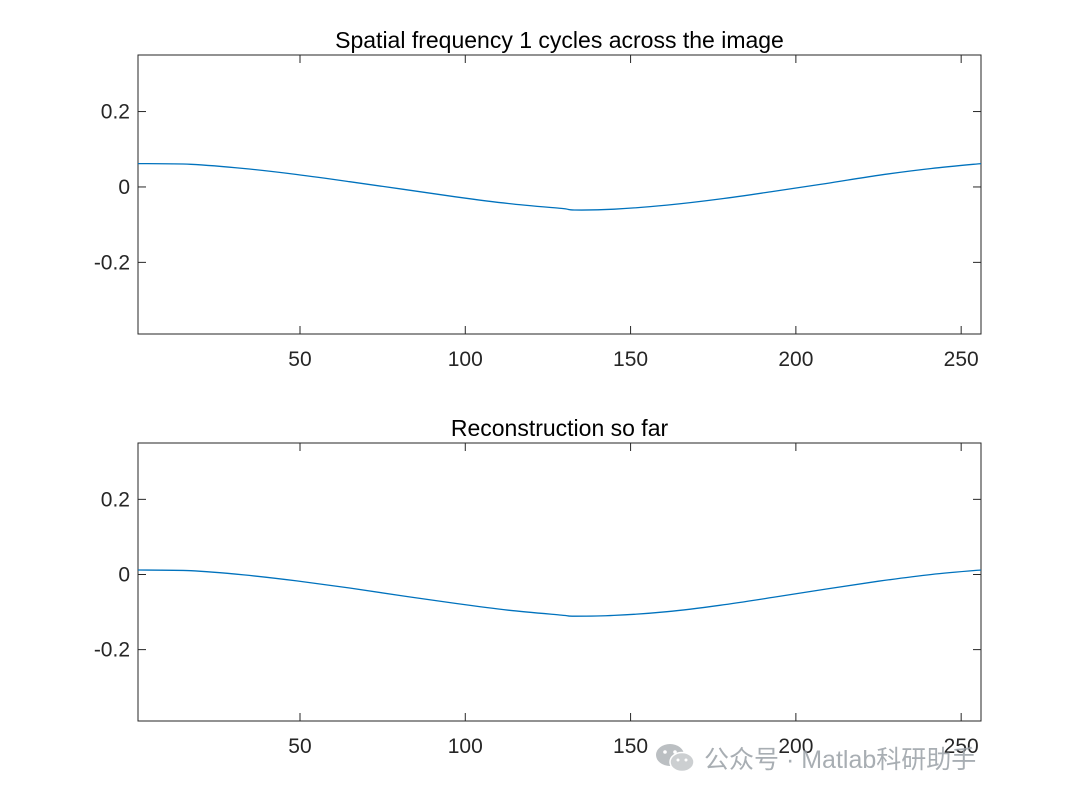  I want to click on watermark: 公众号 · Matlab科研助手, so click(815, 758).